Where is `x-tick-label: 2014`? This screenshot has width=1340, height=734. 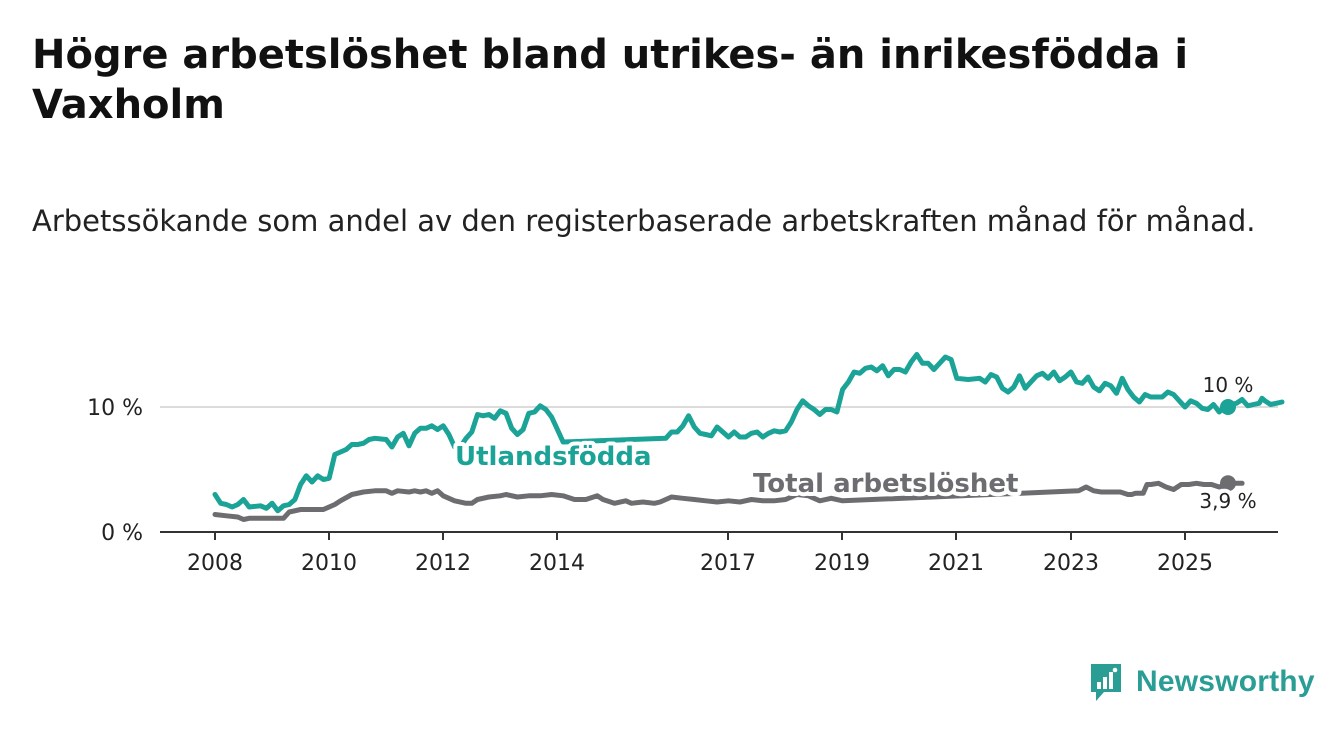 x-tick-label: 2014 is located at coordinates (557, 563).